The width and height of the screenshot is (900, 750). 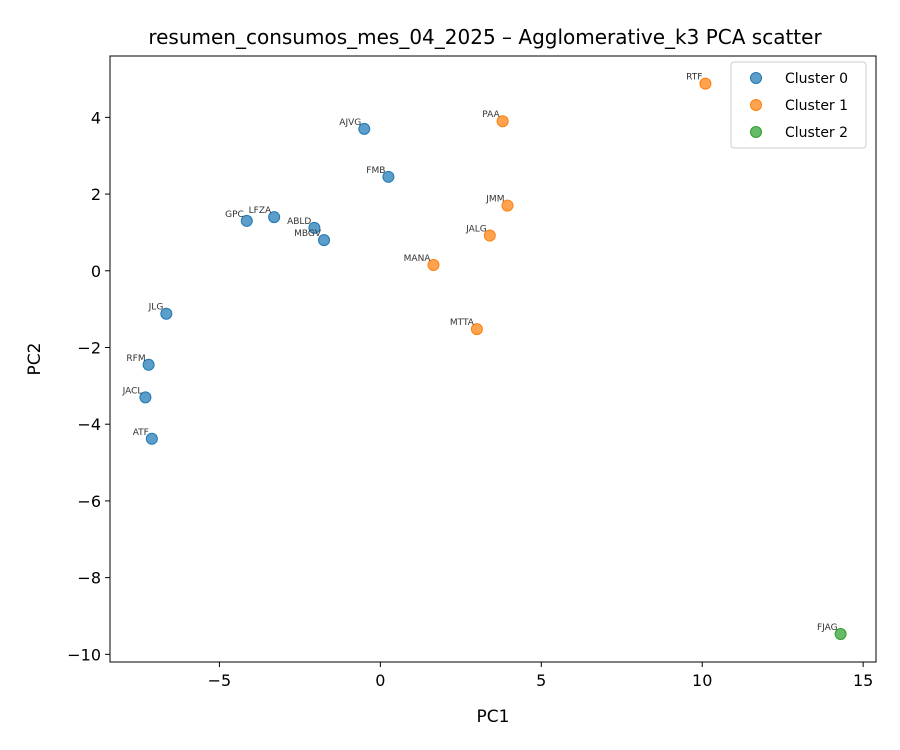 I want to click on point-label: MBGV, so click(x=308, y=234).